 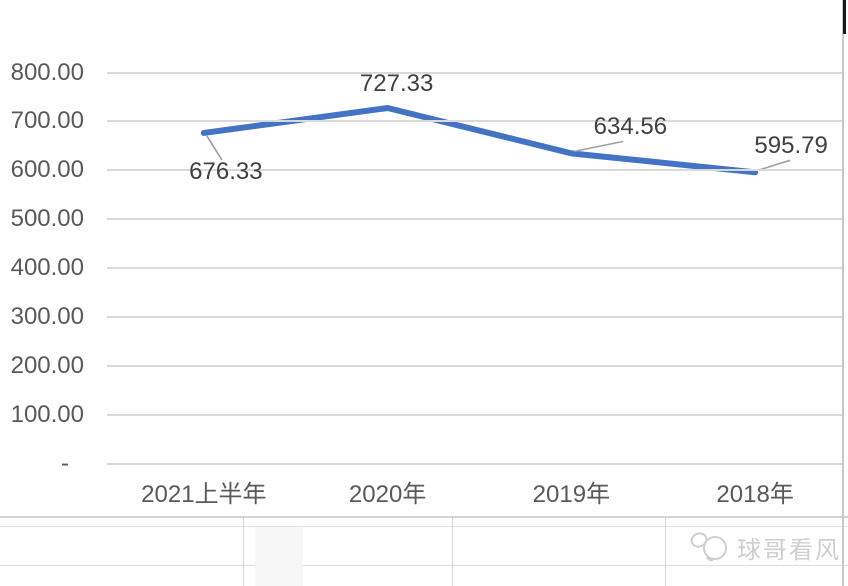 I want to click on x-axis-category-label: 2019年, so click(x=571, y=494).